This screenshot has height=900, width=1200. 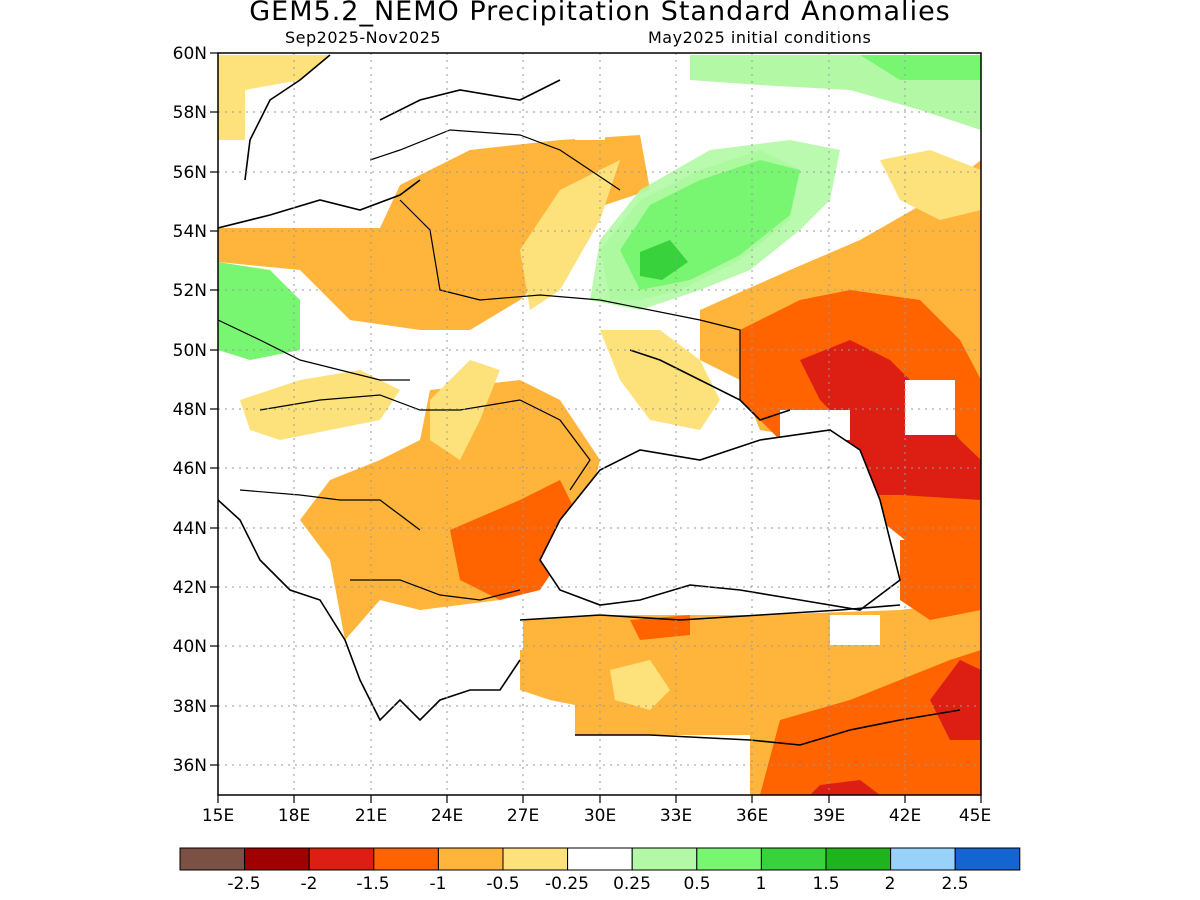 I want to click on colorbar-label: 0.25, so click(x=632, y=884).